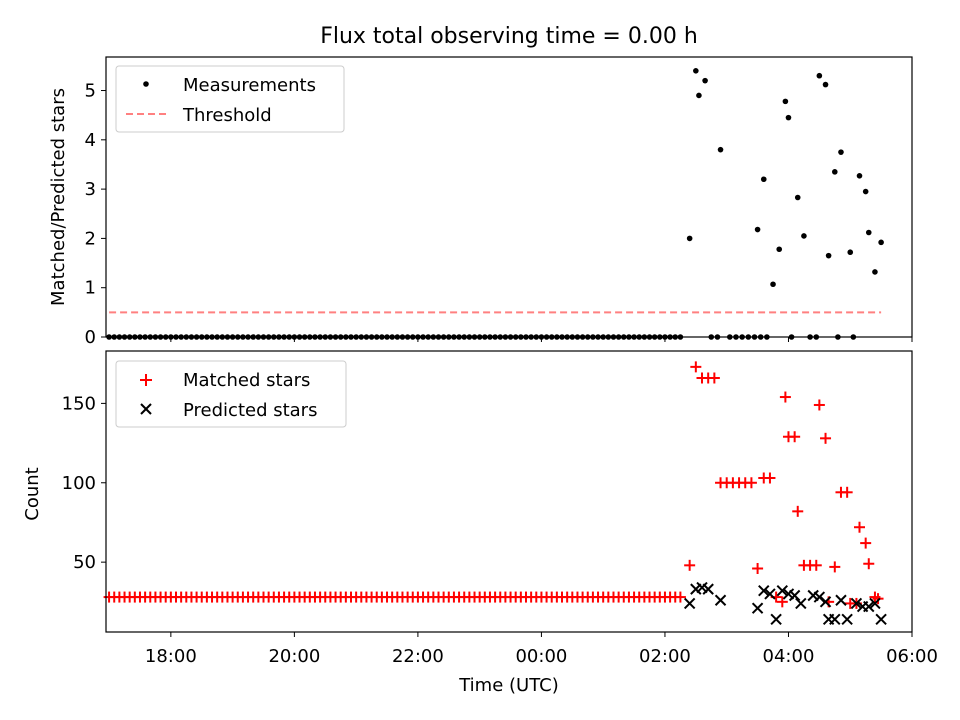  I want to click on top-legend-box, so click(230, 99).